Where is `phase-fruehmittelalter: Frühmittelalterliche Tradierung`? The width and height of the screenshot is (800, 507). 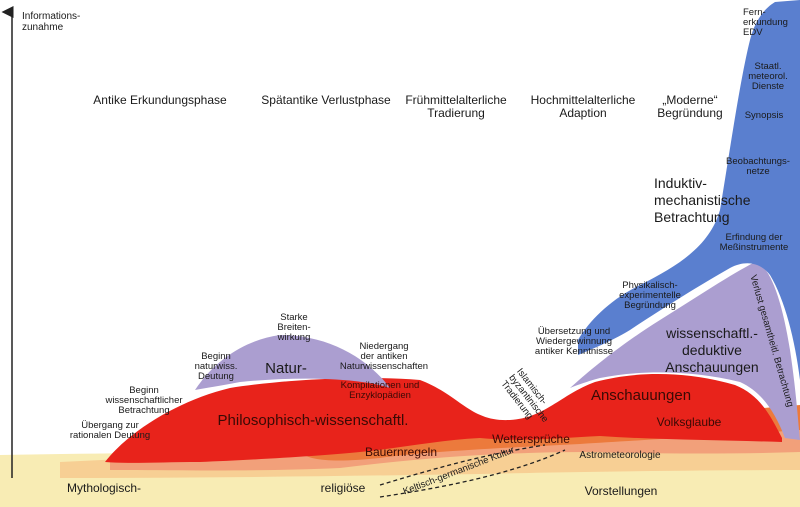
phase-fruehmittelalter: Frühmittelalterliche Tradierung is located at coordinates (456, 106).